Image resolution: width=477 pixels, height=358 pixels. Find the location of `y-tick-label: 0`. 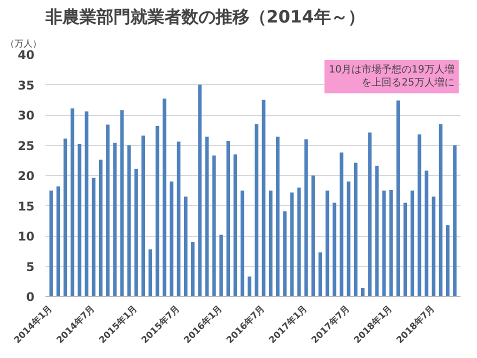

y-tick-label: 0 is located at coordinates (30, 297).